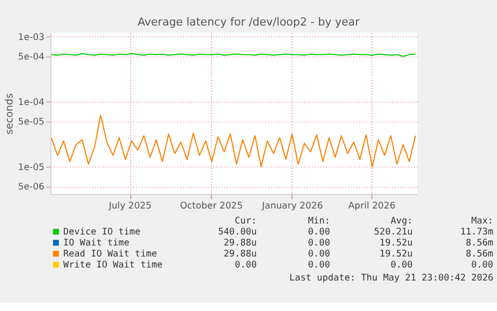  What do you see at coordinates (249, 22) in the screenshot?
I see `chart-title: Average latency for /dev/loop2 - by year` at bounding box center [249, 22].